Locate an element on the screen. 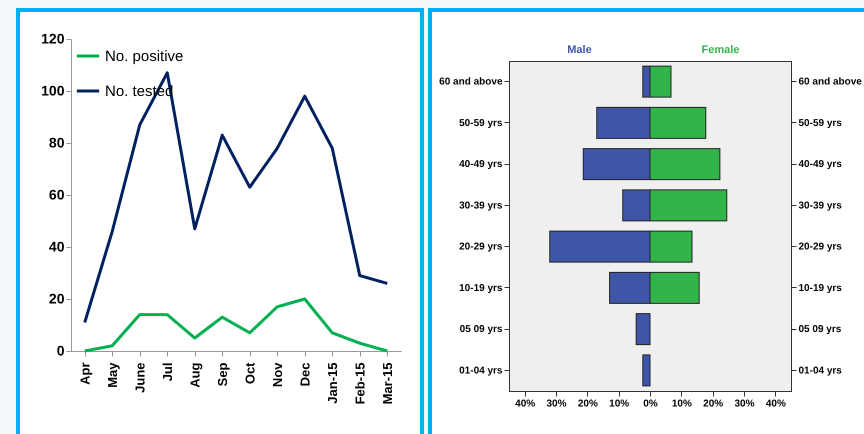 This screenshot has width=864, height=434. x-tick-label: Mar-15 is located at coordinates (387, 383).